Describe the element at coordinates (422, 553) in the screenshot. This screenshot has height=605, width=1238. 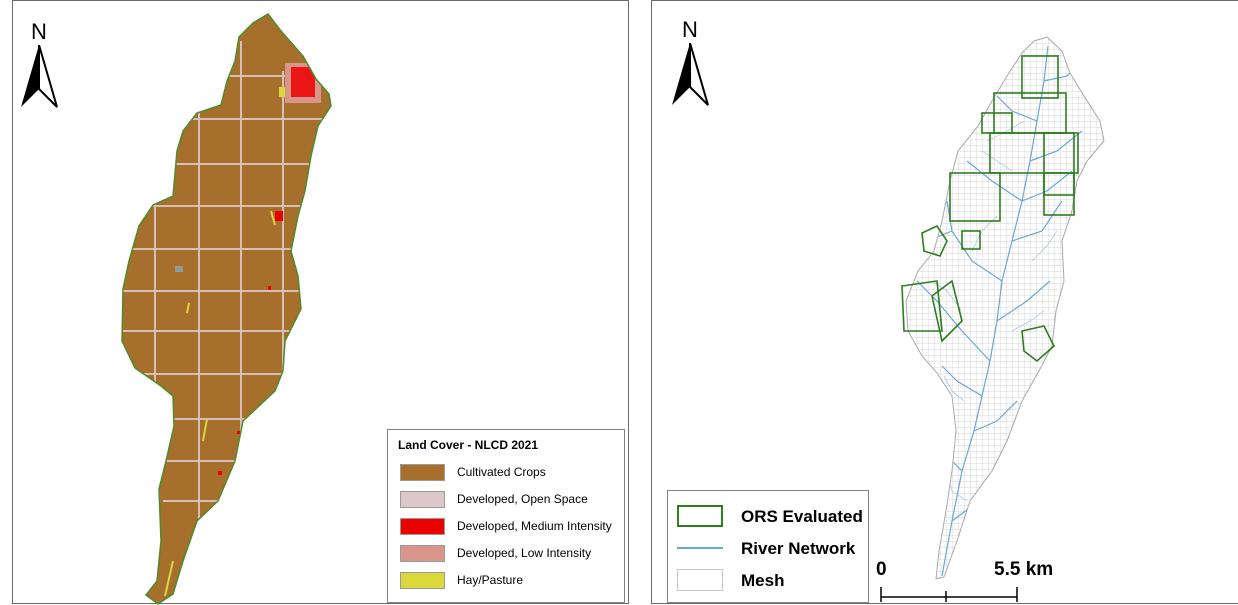
I see `swatch-developed-low-intensity` at that location.